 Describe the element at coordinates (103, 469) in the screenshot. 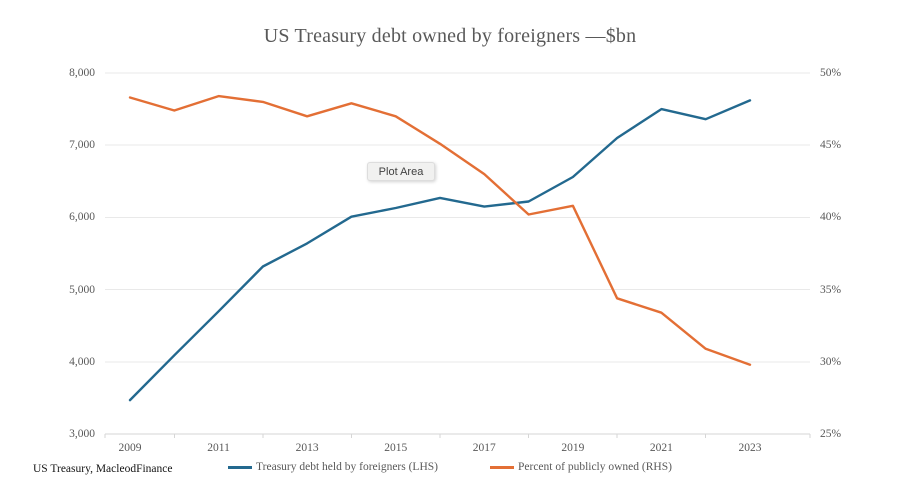

I see `source-note: US Treasury, MacleodFinance` at that location.